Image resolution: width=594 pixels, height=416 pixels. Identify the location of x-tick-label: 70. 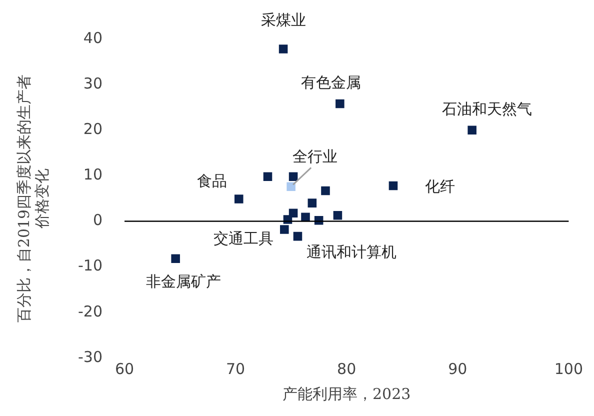
(236, 369).